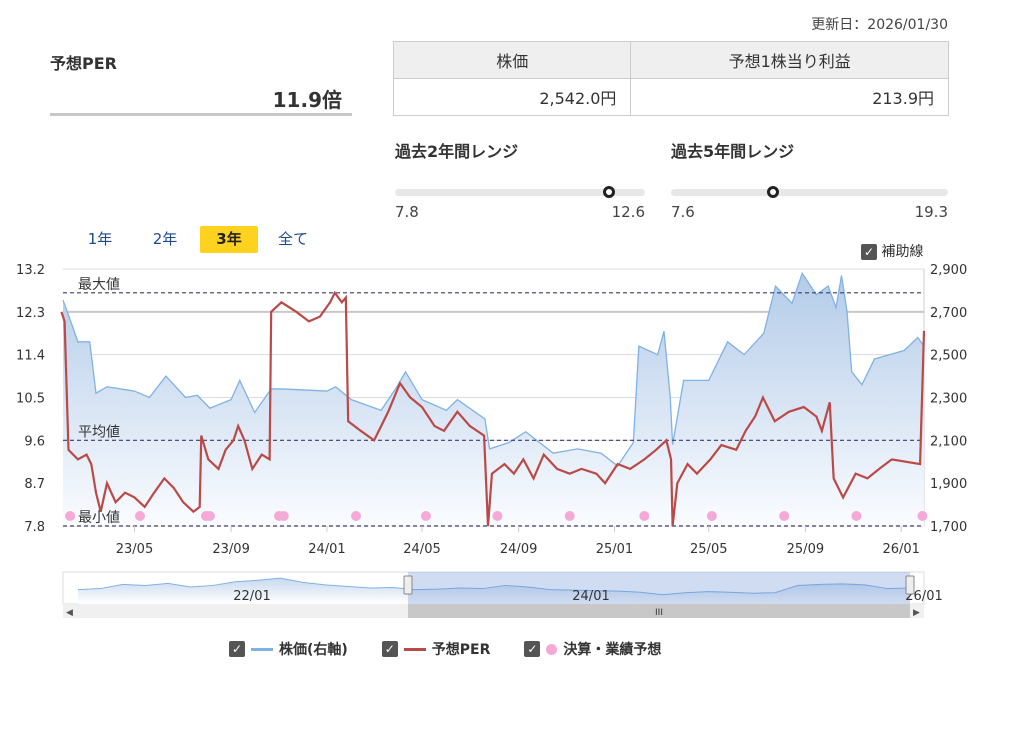 Image resolution: width=1024 pixels, height=730 pixels. Describe the element at coordinates (628, 212) in the screenshot. I see `range-2y-max: 12.6` at that location.